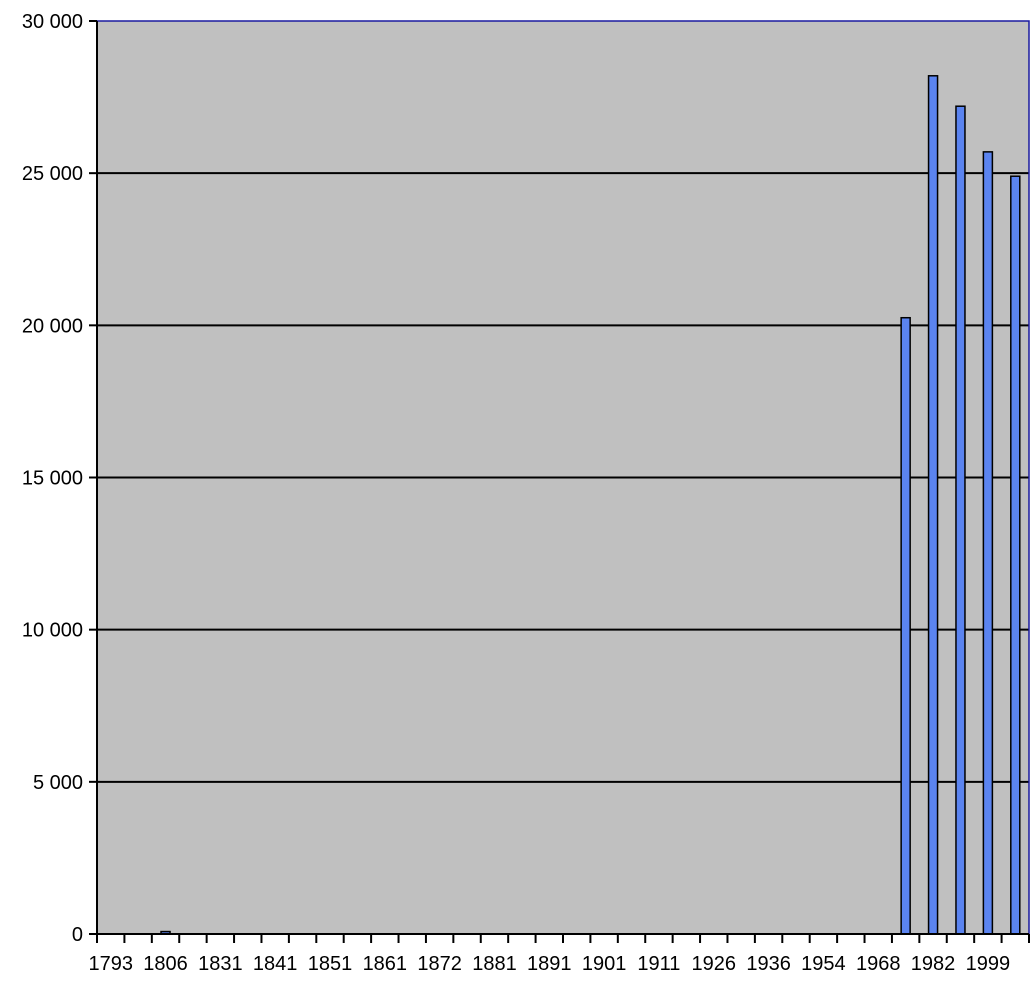 The image size is (1030, 994). Describe the element at coordinates (275, 964) in the screenshot. I see `x-tick-label: 1841` at that location.